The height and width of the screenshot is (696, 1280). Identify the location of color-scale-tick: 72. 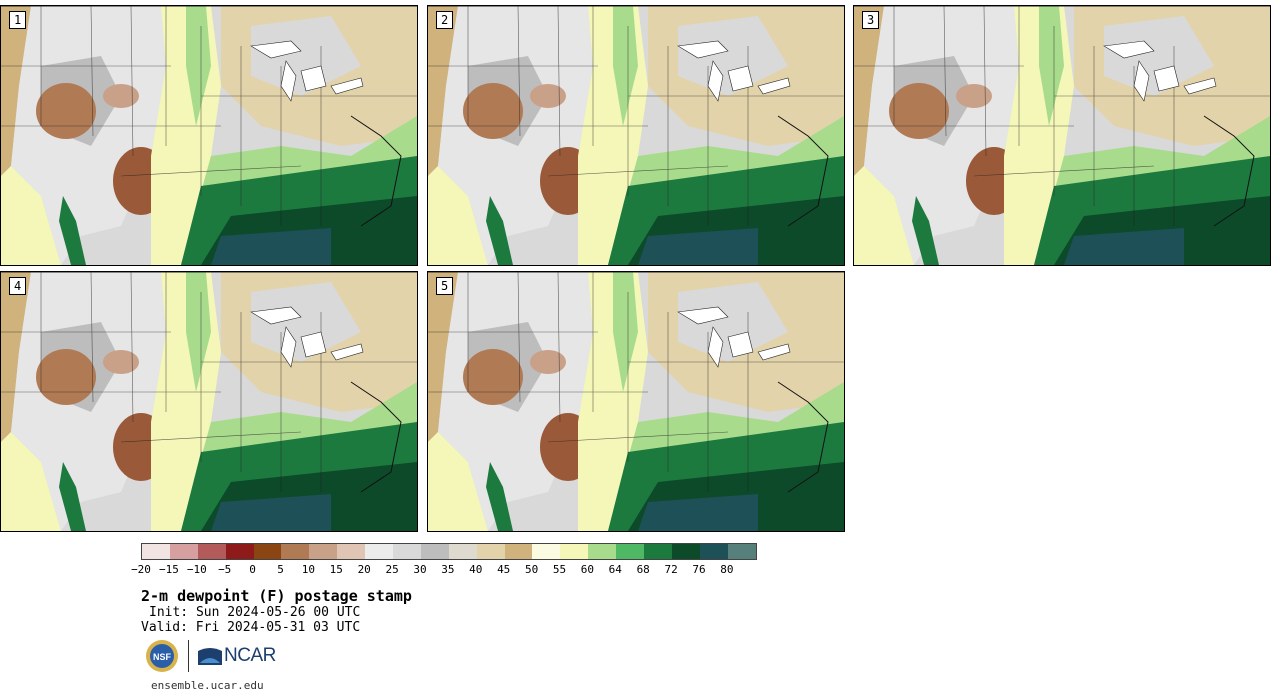
(671, 569).